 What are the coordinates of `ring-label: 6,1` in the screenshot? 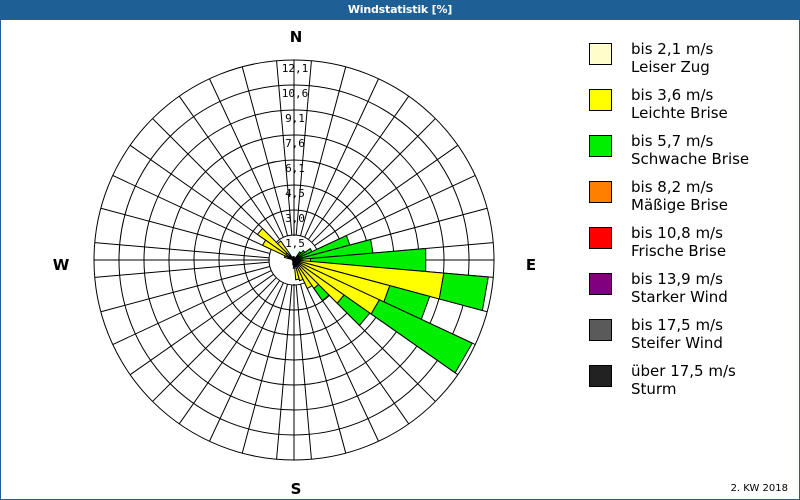 It's located at (295, 168).